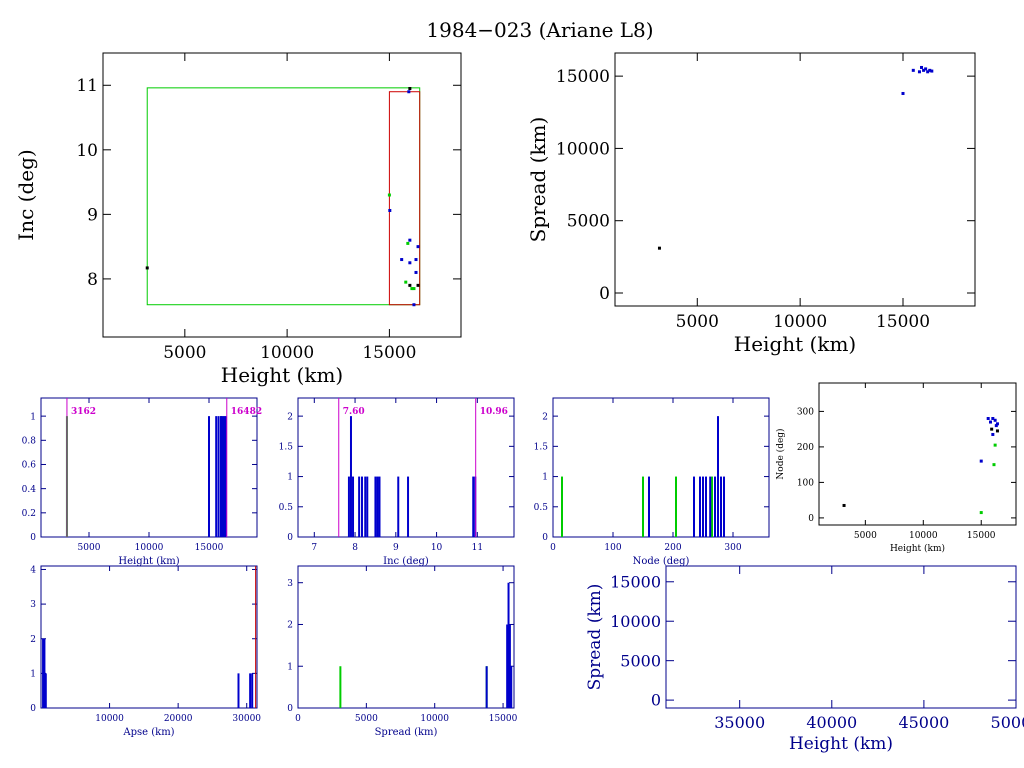 The height and width of the screenshot is (768, 1024). I want to click on inc-hist-marker-label: 10.96, so click(494, 412).